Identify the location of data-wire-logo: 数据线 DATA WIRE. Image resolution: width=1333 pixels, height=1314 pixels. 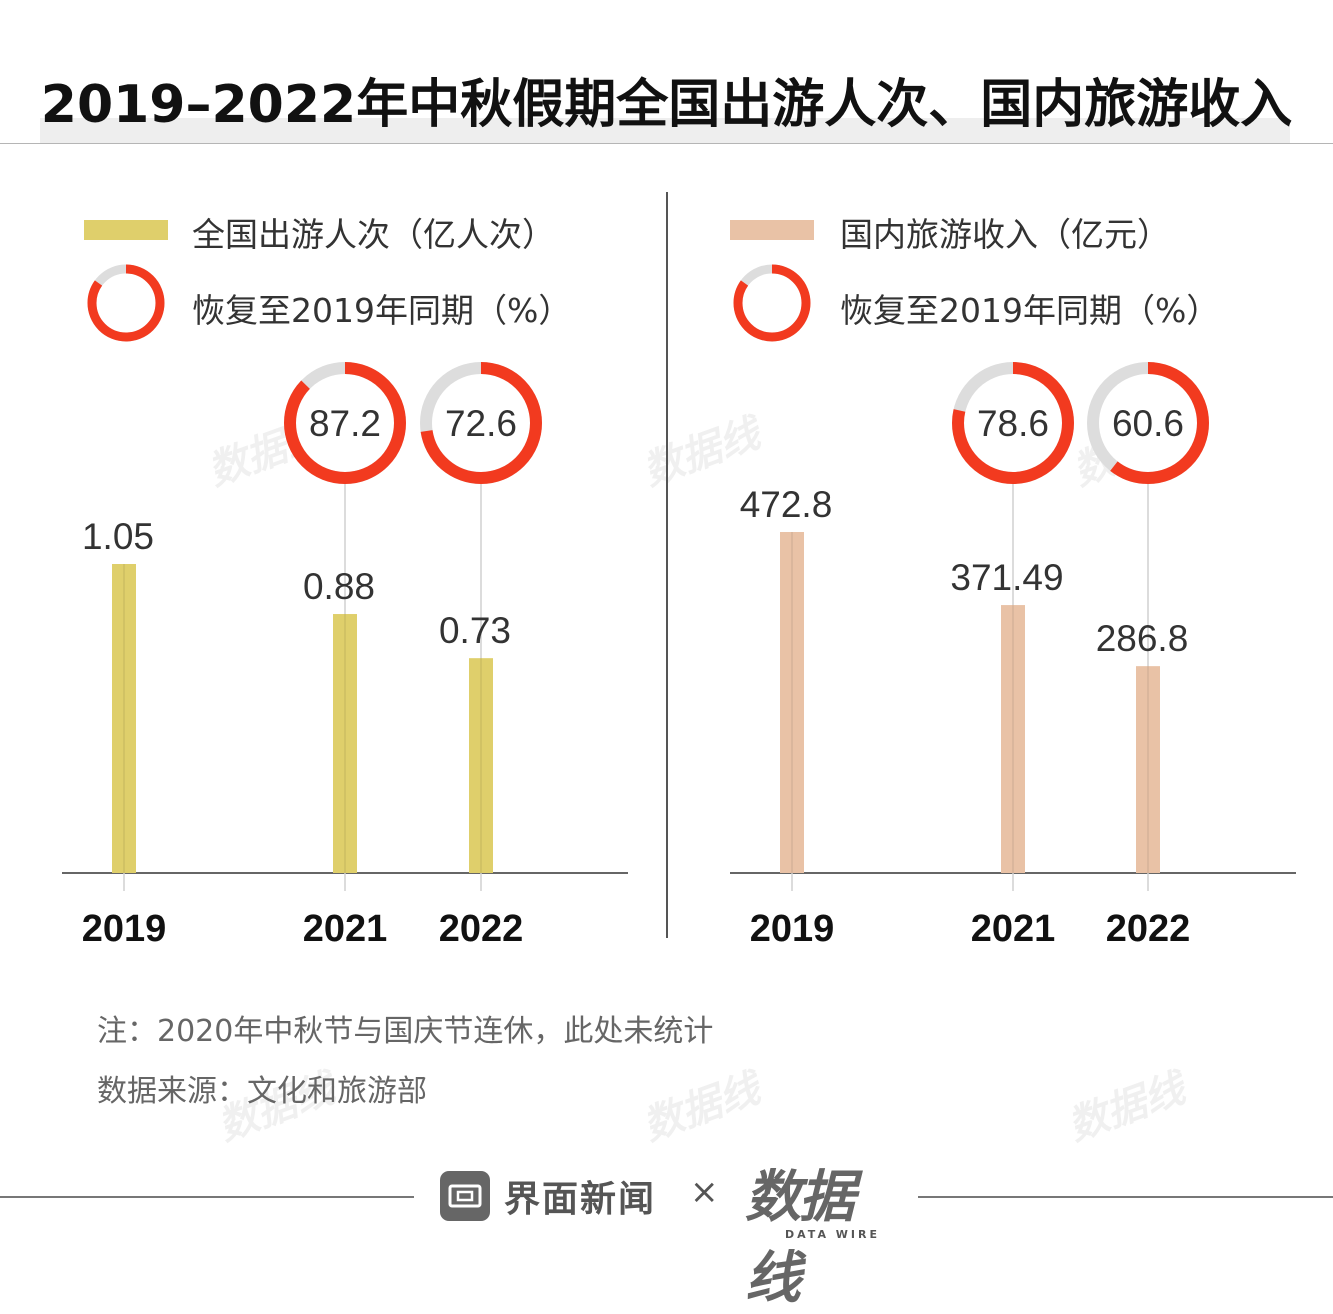
(820, 1231).